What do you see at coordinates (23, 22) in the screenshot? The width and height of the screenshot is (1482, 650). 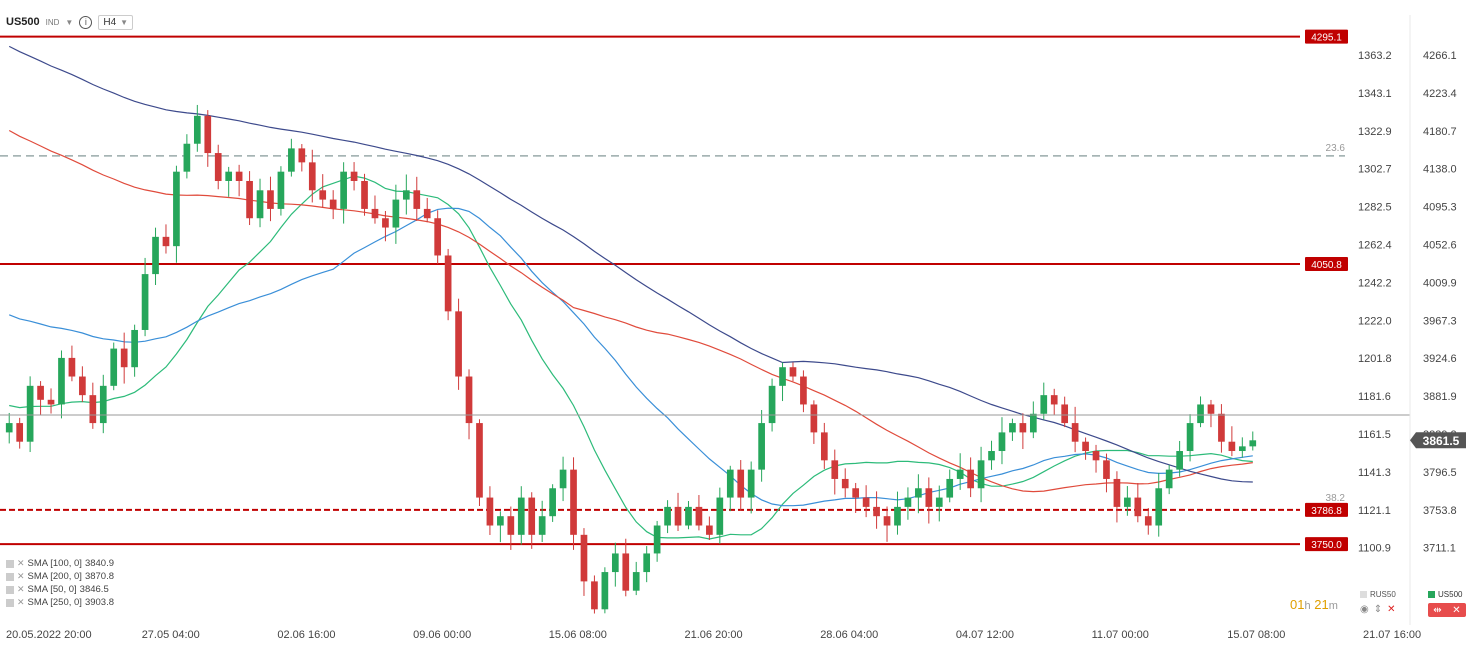 I see `symbol-label: US500` at bounding box center [23, 22].